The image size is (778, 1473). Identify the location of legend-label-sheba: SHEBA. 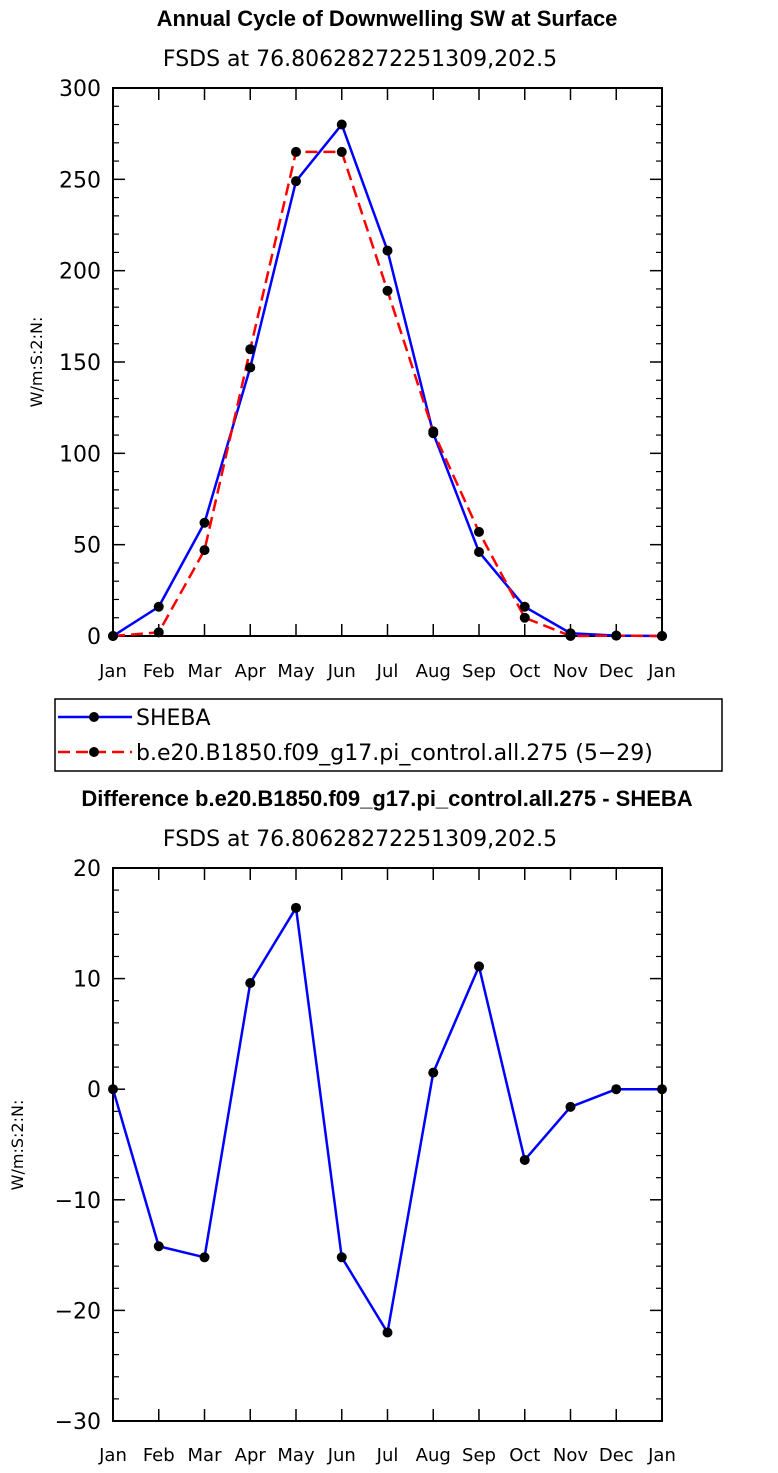
(173, 718).